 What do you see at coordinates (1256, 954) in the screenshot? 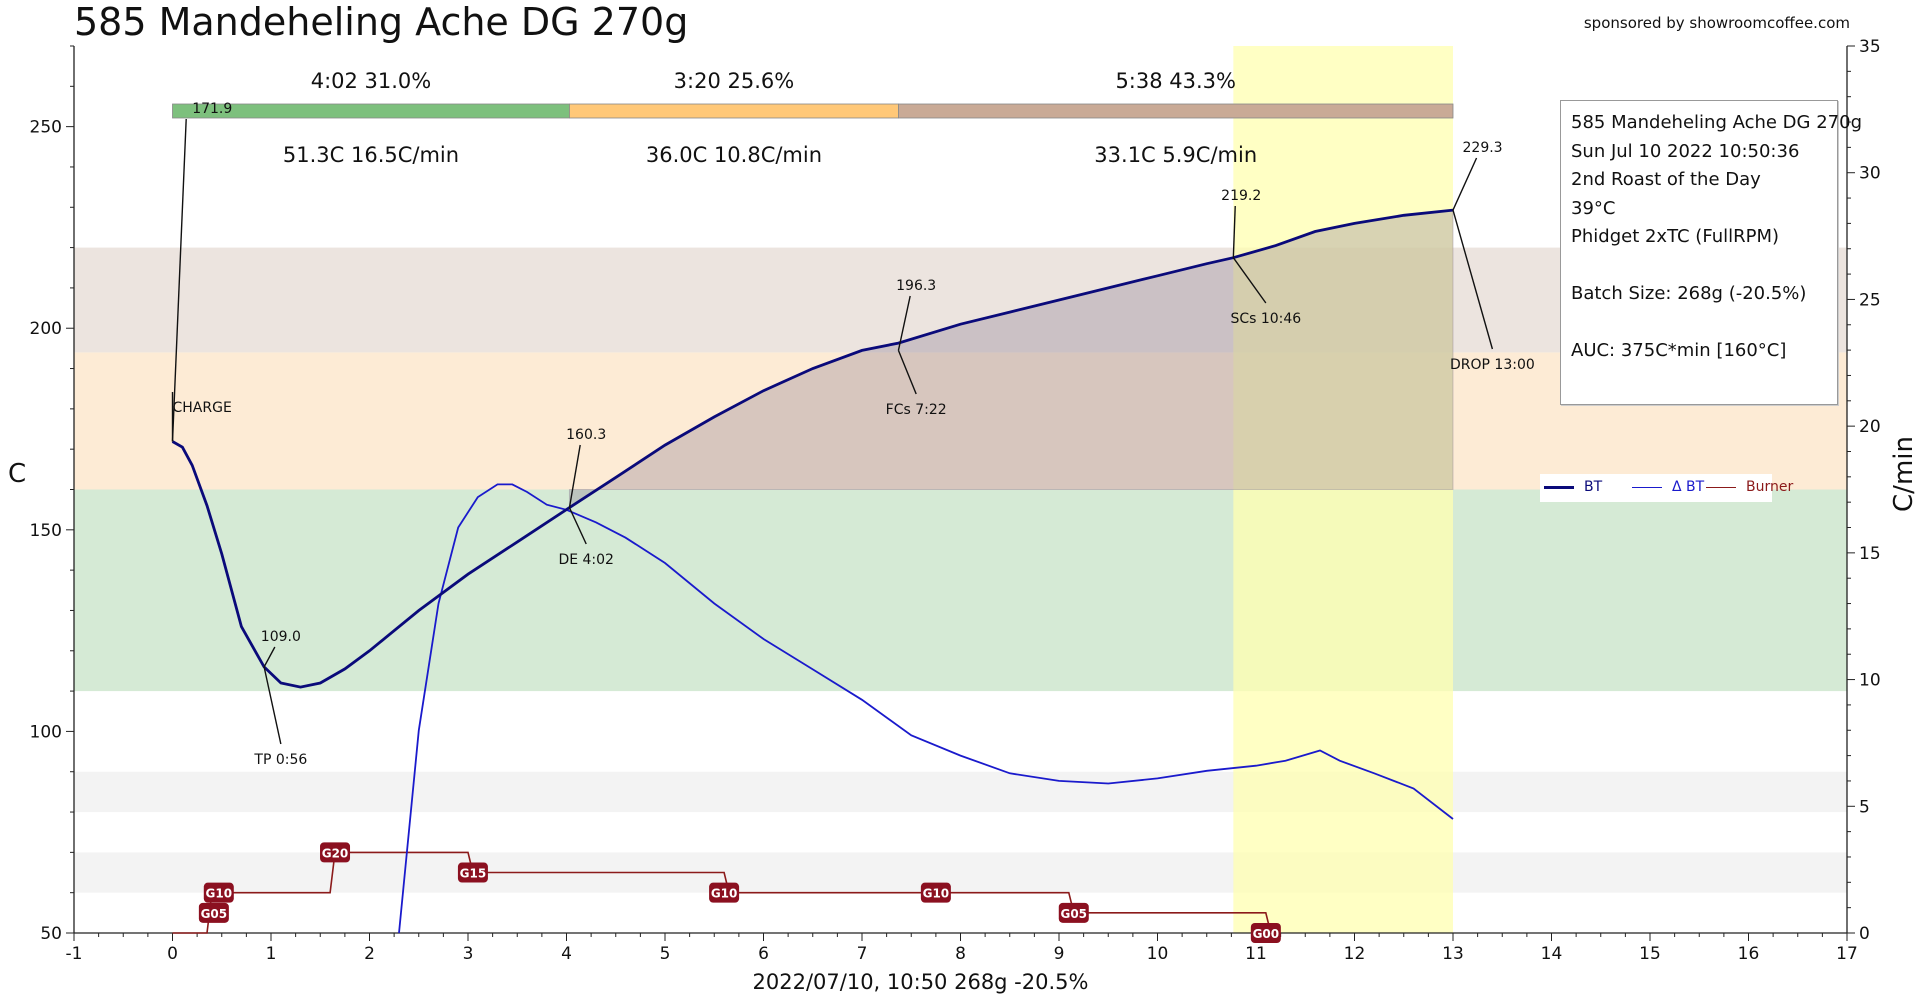
I see `x-tick-label: 11` at bounding box center [1256, 954].